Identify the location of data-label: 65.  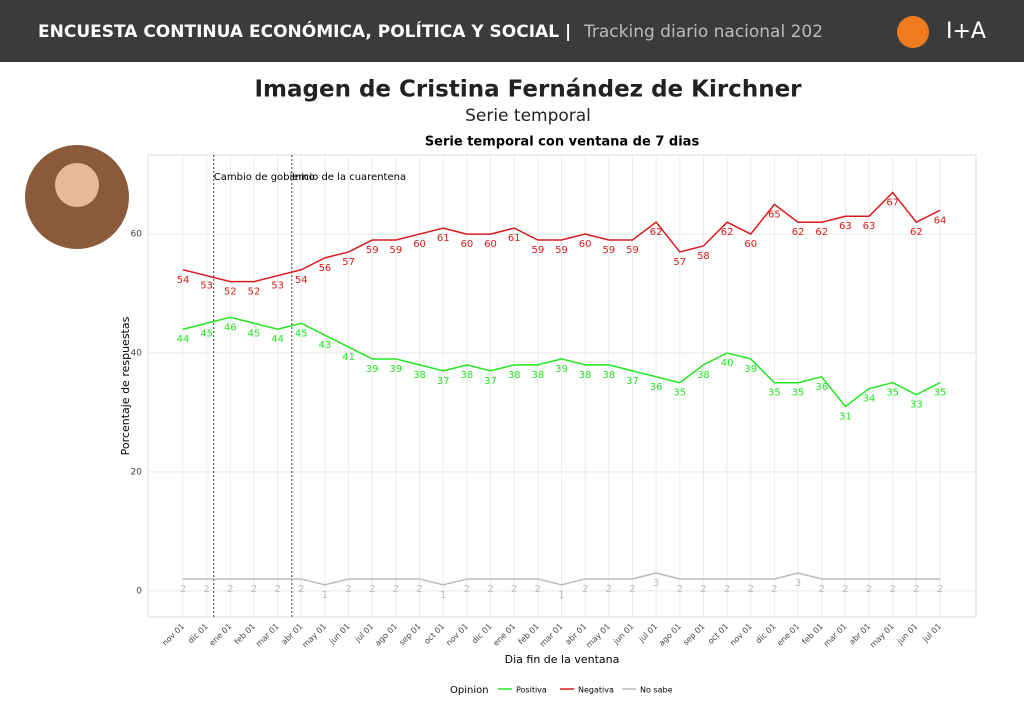
(774, 214).